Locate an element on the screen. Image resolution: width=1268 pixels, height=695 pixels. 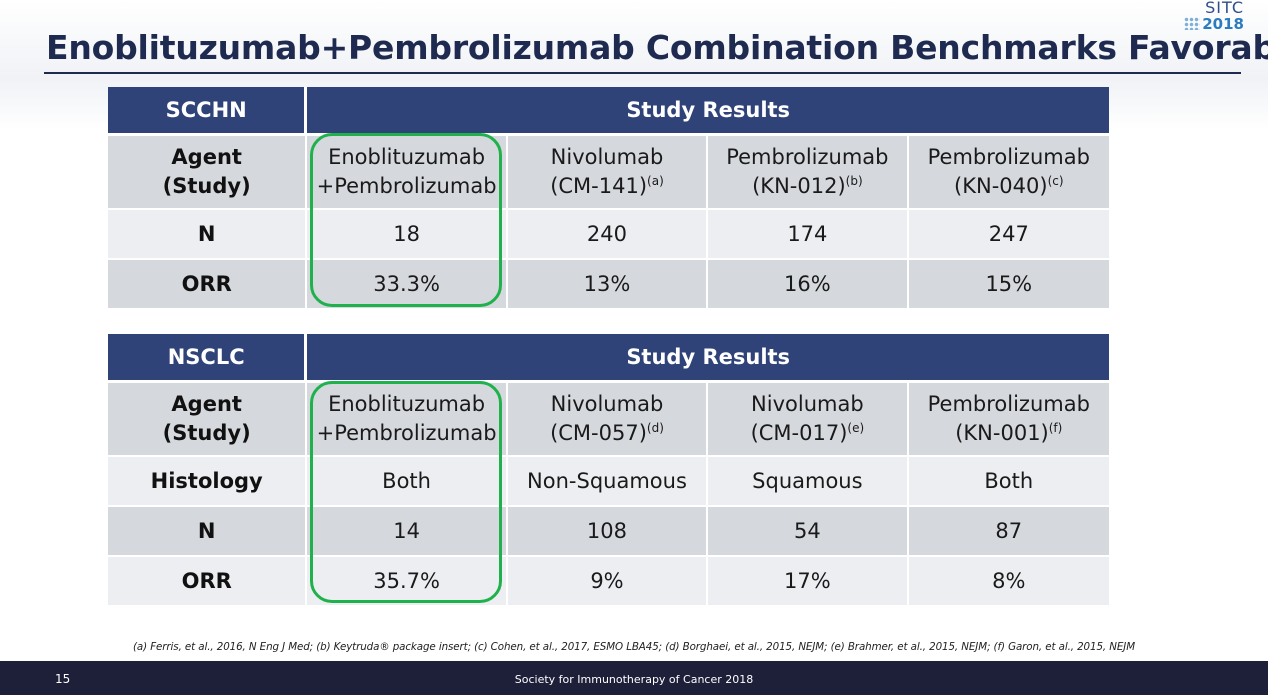
n-cell: 247 is located at coordinates (1008, 235).